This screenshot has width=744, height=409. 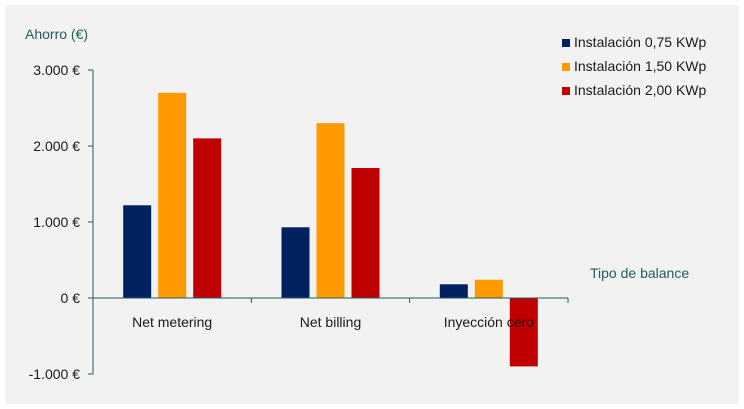 I want to click on y-tick-label: 2.000 €, so click(x=56, y=146).